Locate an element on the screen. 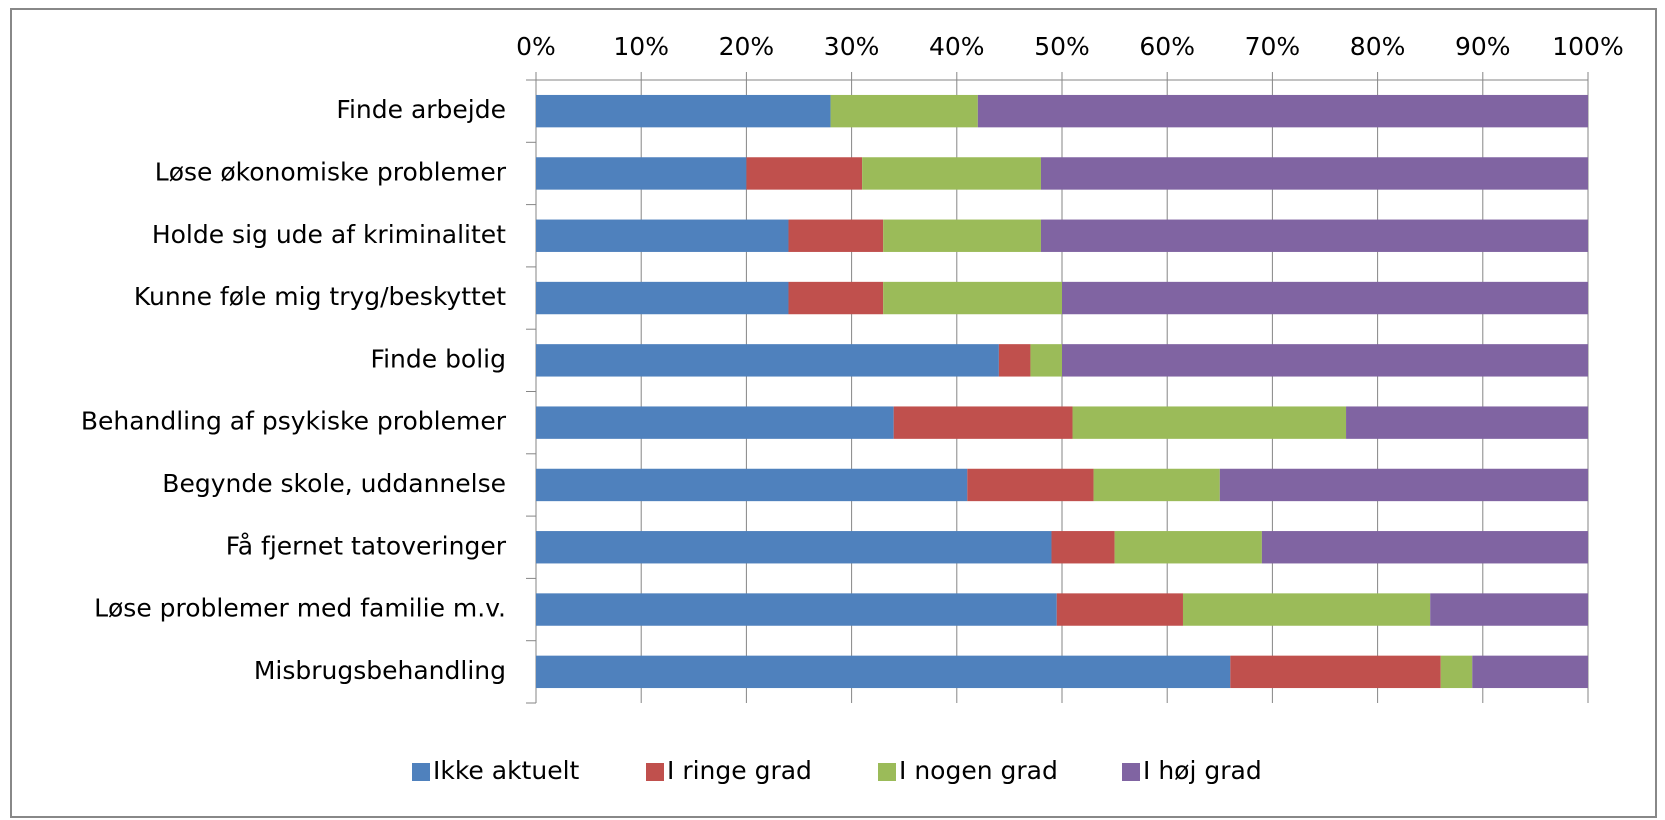 The image size is (1665, 820). legend-label: I ringe grad is located at coordinates (739, 770).